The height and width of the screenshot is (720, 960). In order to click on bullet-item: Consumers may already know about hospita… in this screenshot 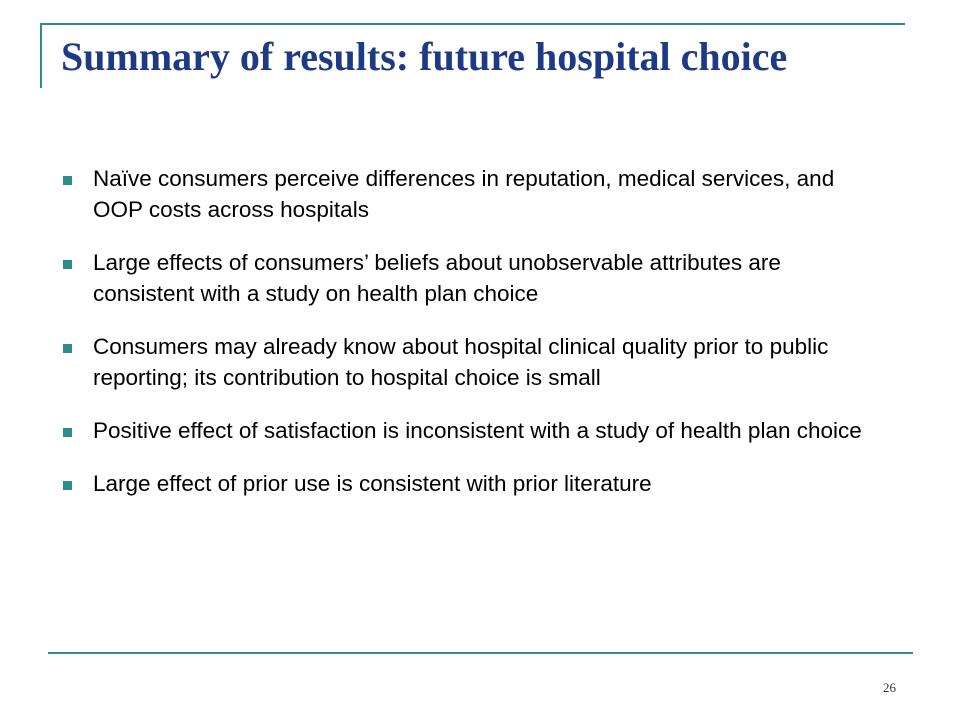, I will do `click(470, 362)`.